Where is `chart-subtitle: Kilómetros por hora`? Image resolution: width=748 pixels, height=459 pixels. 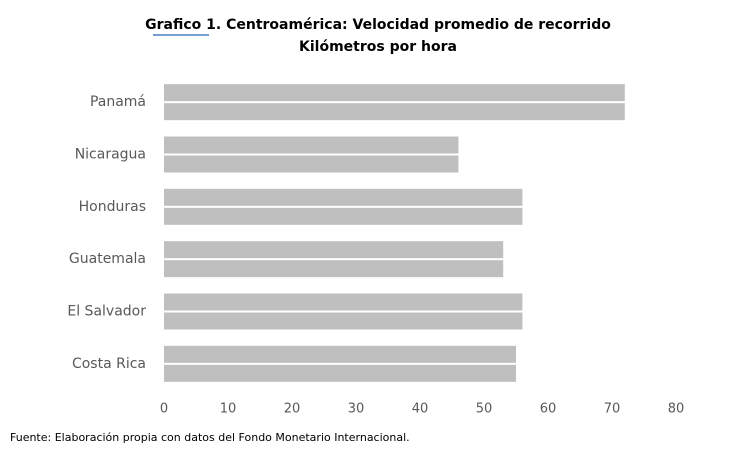
chart-subtitle: Kilómetros por hora is located at coordinates (378, 47).